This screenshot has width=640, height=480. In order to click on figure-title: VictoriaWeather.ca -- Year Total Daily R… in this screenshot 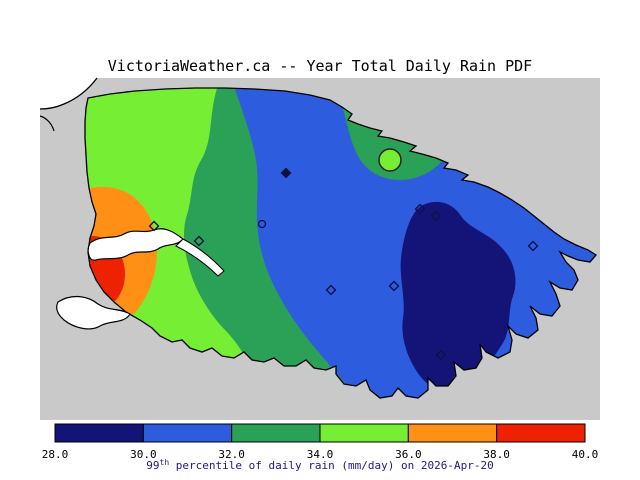, I will do `click(320, 66)`.